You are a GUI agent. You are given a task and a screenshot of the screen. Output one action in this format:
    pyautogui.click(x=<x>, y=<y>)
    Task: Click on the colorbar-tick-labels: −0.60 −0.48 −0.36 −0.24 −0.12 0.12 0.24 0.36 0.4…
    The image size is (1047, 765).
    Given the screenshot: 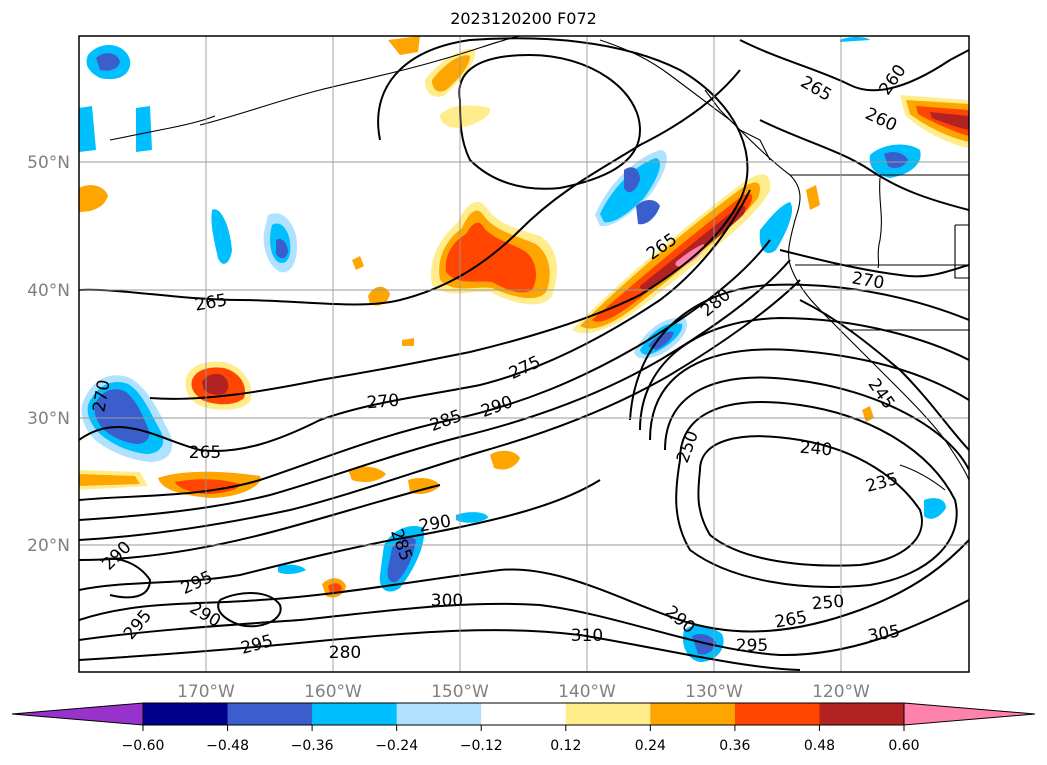 What is the action you would take?
    pyautogui.click(x=521, y=739)
    